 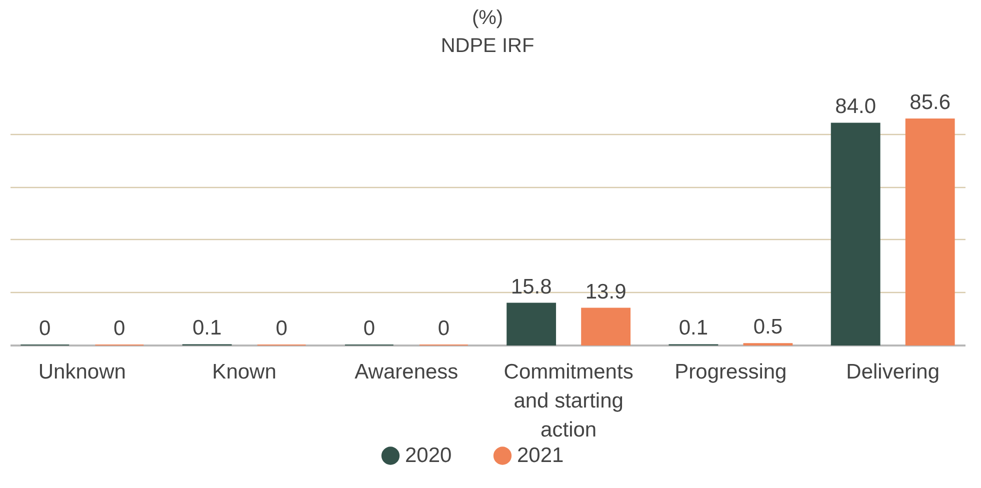 I want to click on legend-label: 2020, so click(x=428, y=455).